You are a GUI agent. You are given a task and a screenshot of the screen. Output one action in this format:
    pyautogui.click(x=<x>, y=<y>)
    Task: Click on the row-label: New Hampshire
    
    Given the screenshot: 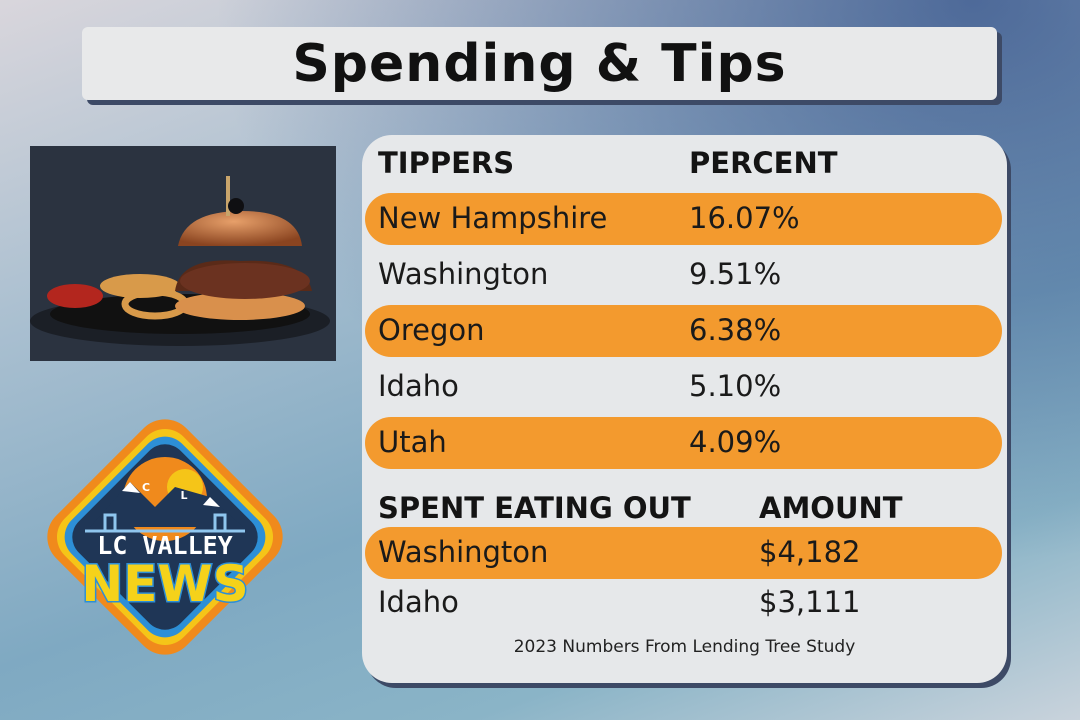 What is the action you would take?
    pyautogui.click(x=493, y=218)
    